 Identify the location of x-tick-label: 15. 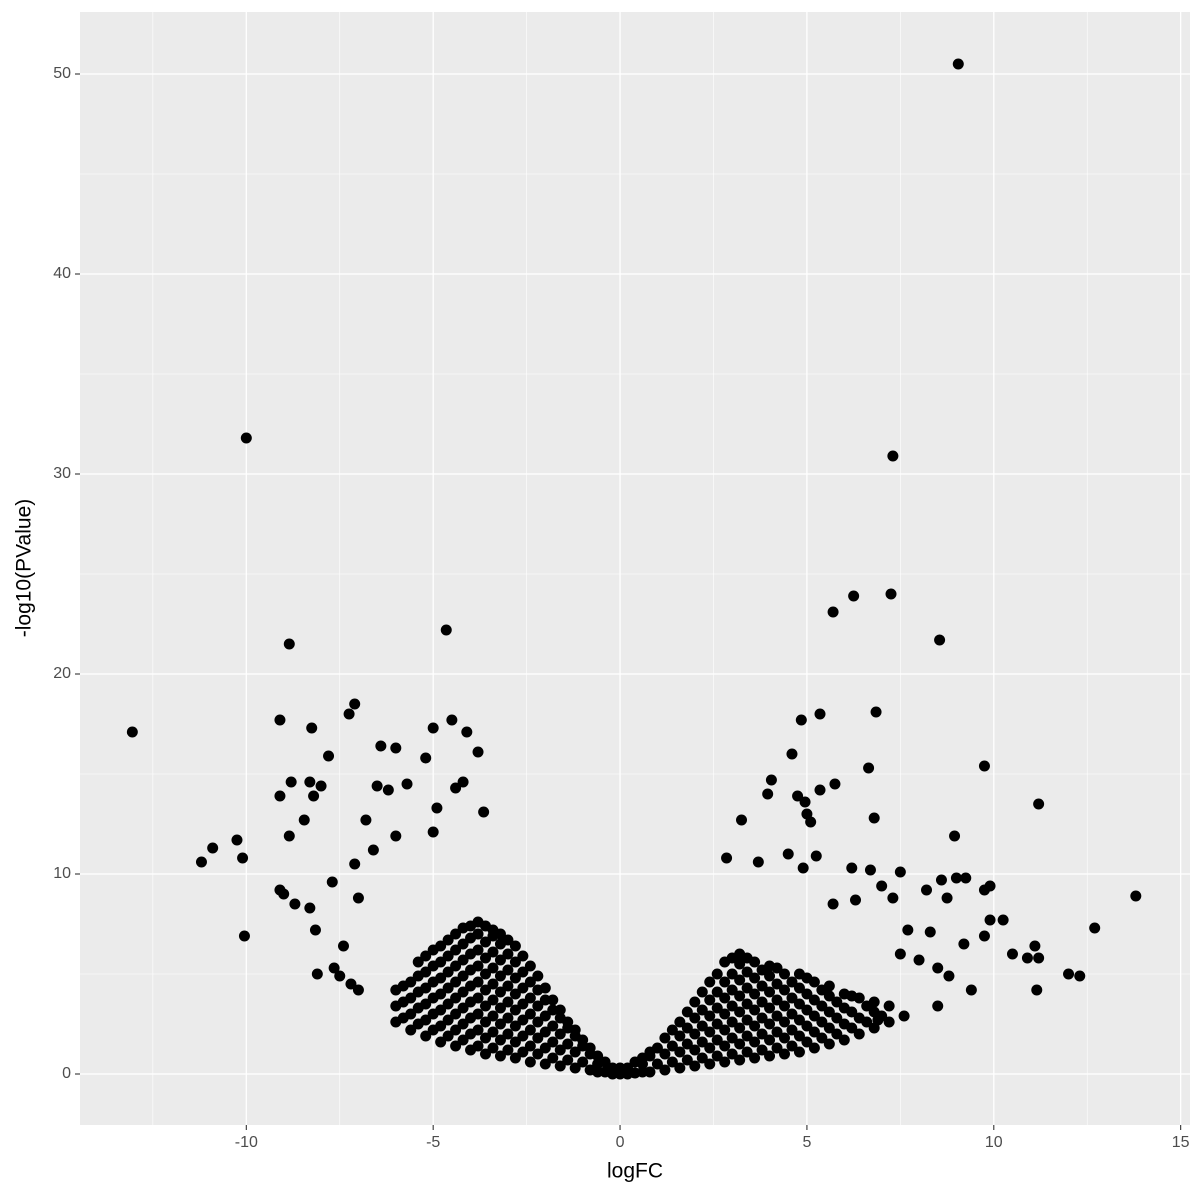
(1181, 1142).